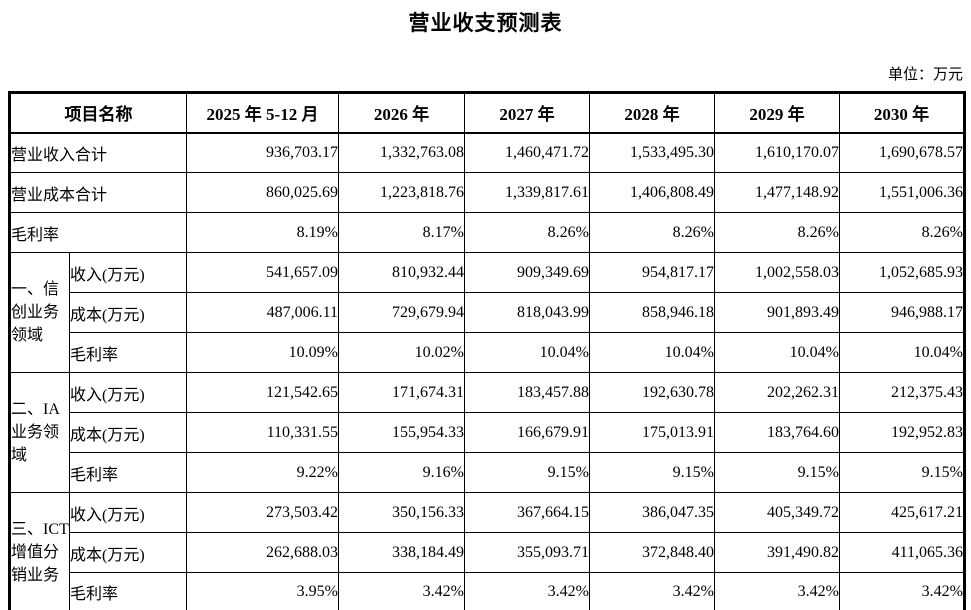 The image size is (971, 610). I want to click on table-row-group2-margin: 毛利率 9.22% 9.16% 9.15% 9.15% 9.15% 9.15%, so click(487, 472).